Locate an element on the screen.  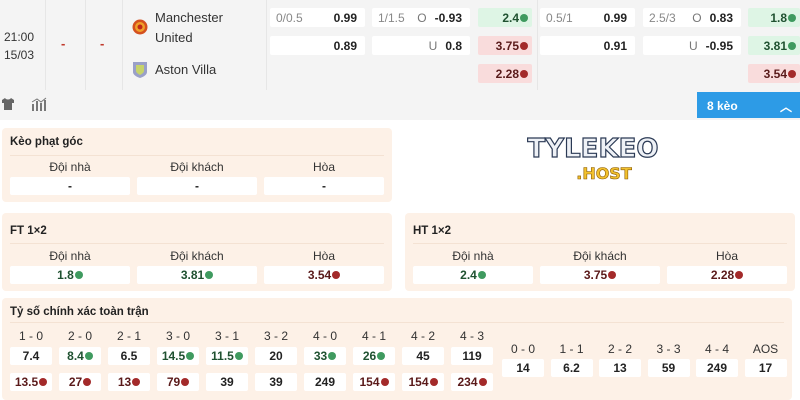
more-odds-button: 8 kèo ︿ is located at coordinates (748, 105).